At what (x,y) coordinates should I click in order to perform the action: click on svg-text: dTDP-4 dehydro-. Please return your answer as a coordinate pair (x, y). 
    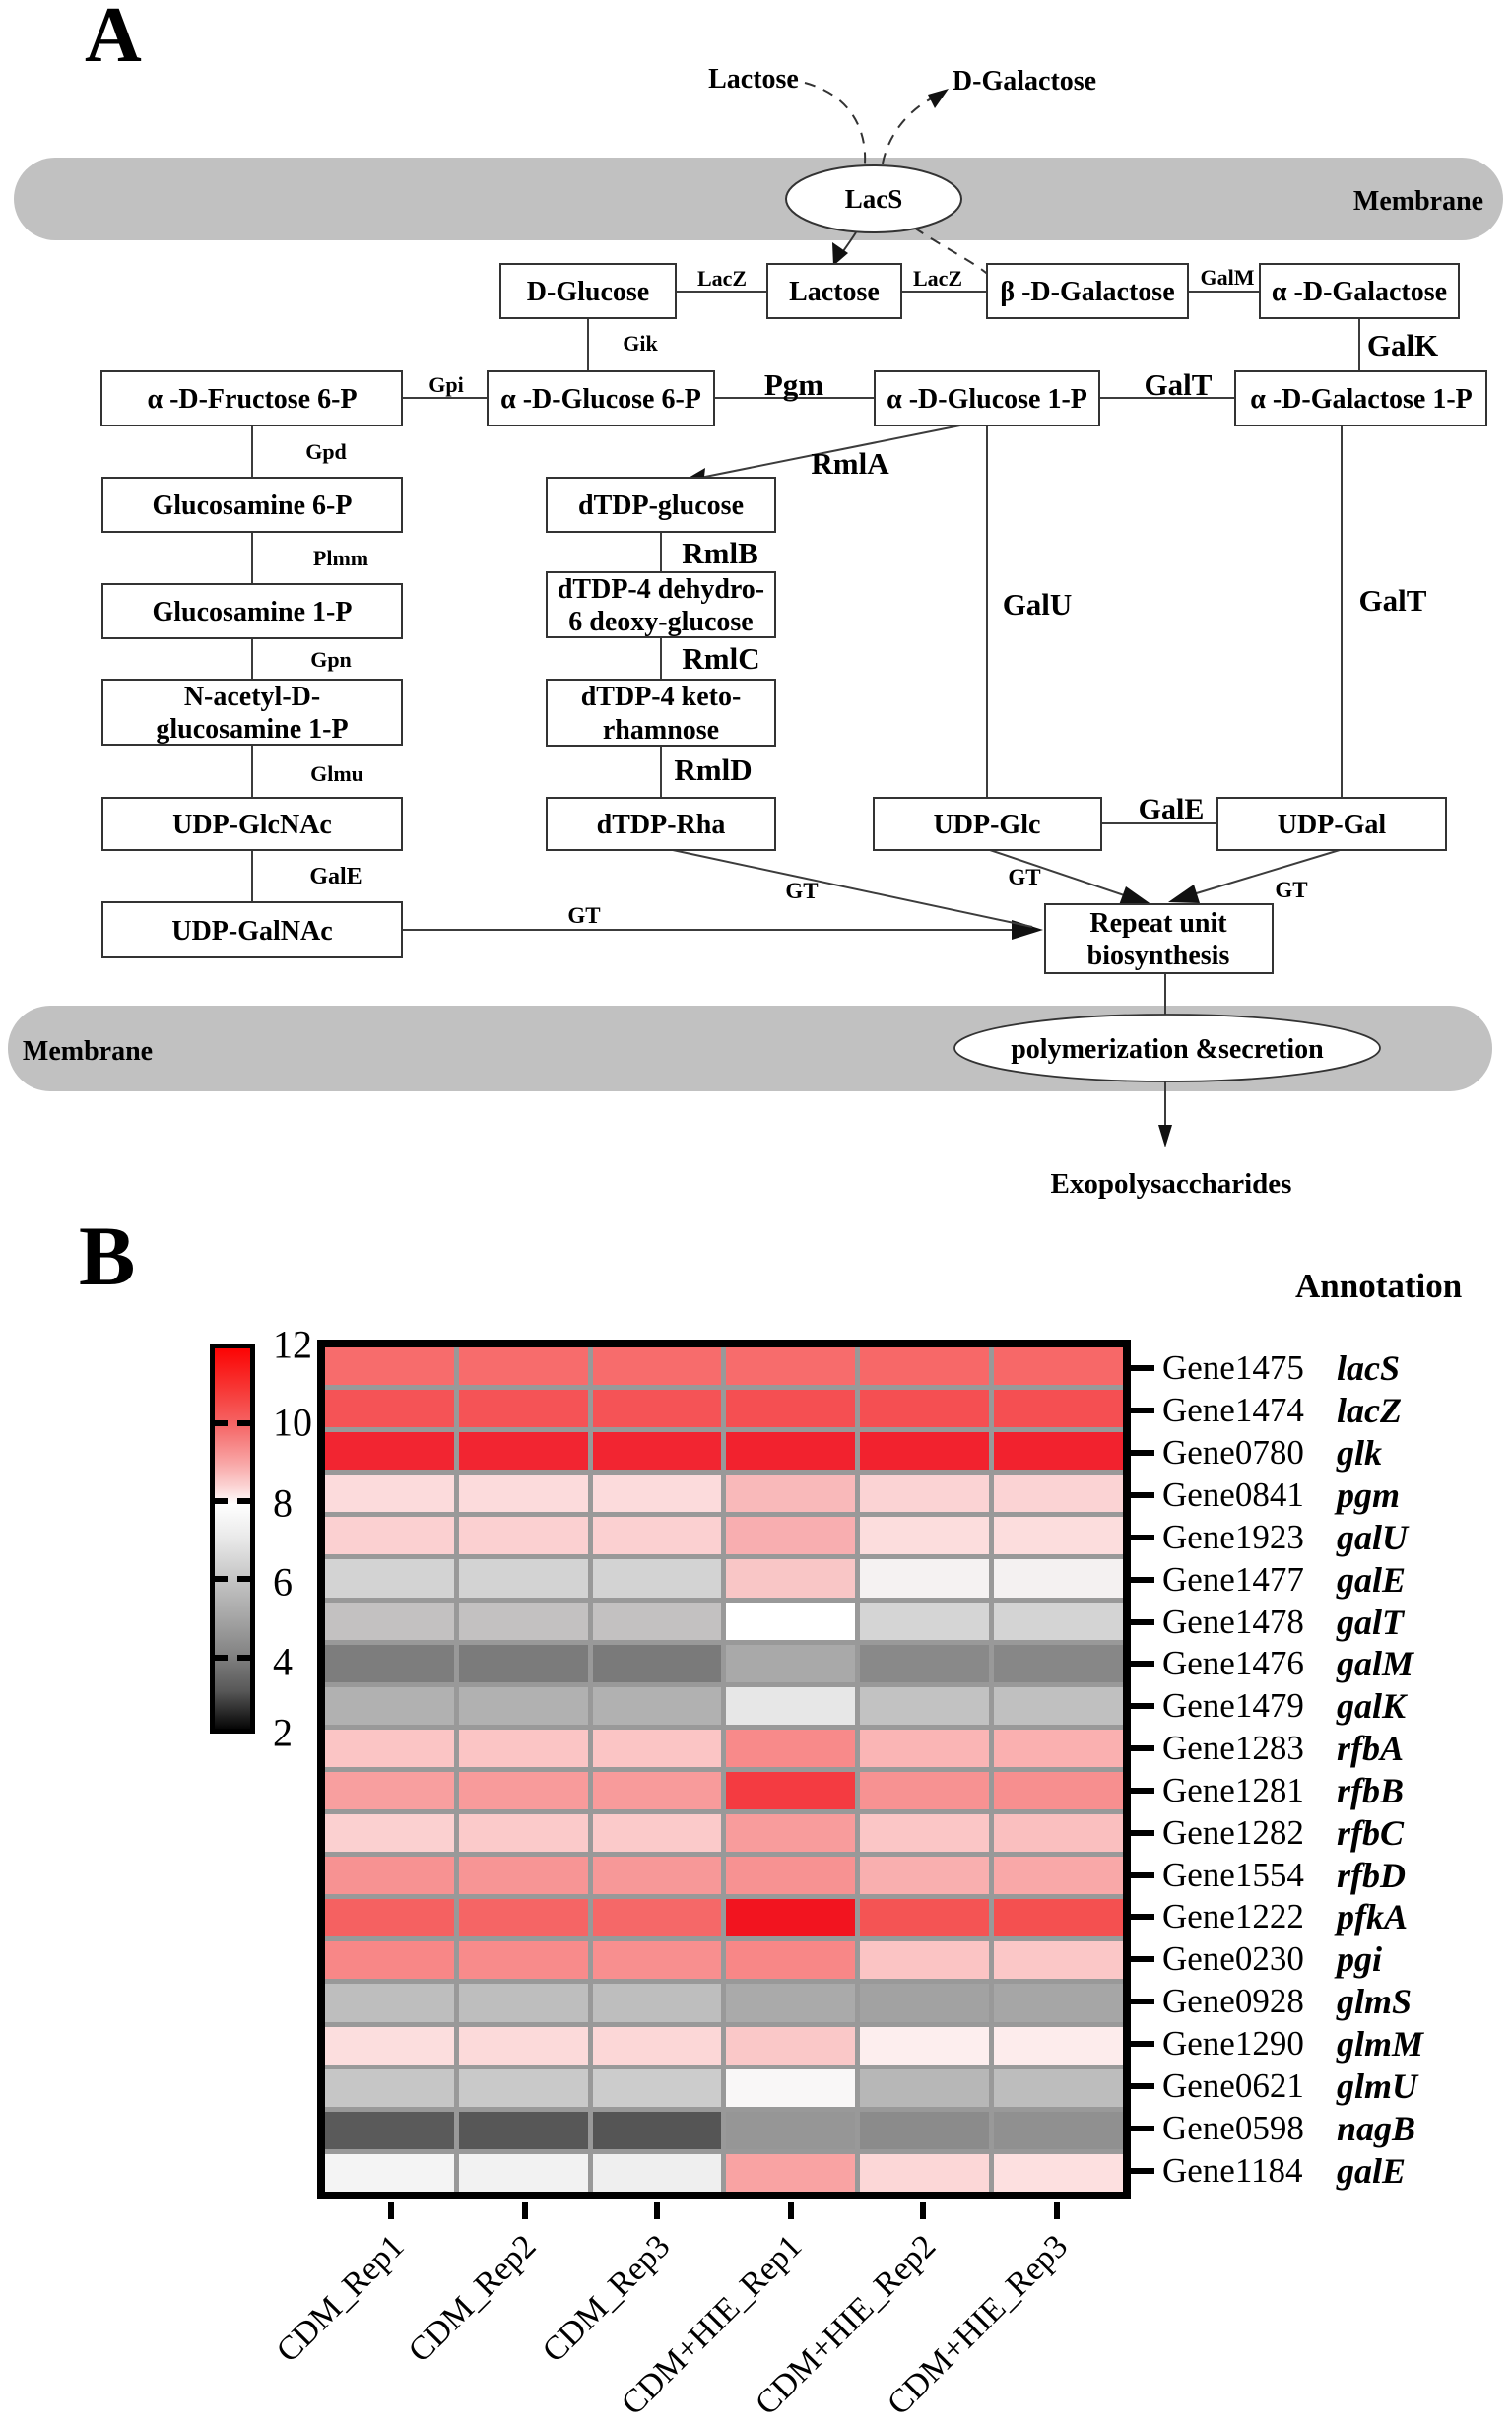
    Looking at the image, I should click on (661, 589).